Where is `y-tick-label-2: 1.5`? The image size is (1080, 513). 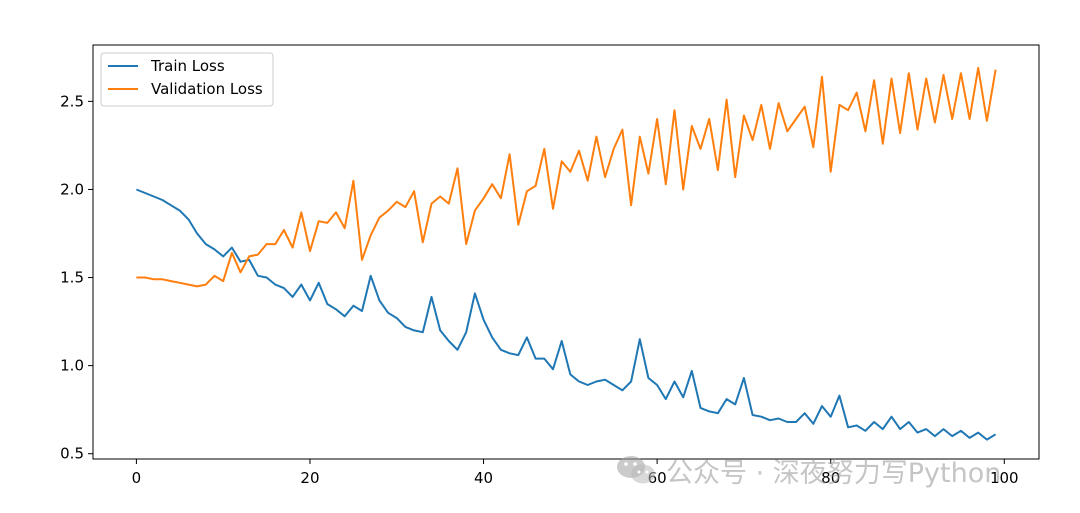 y-tick-label-2: 1.5 is located at coordinates (72, 278).